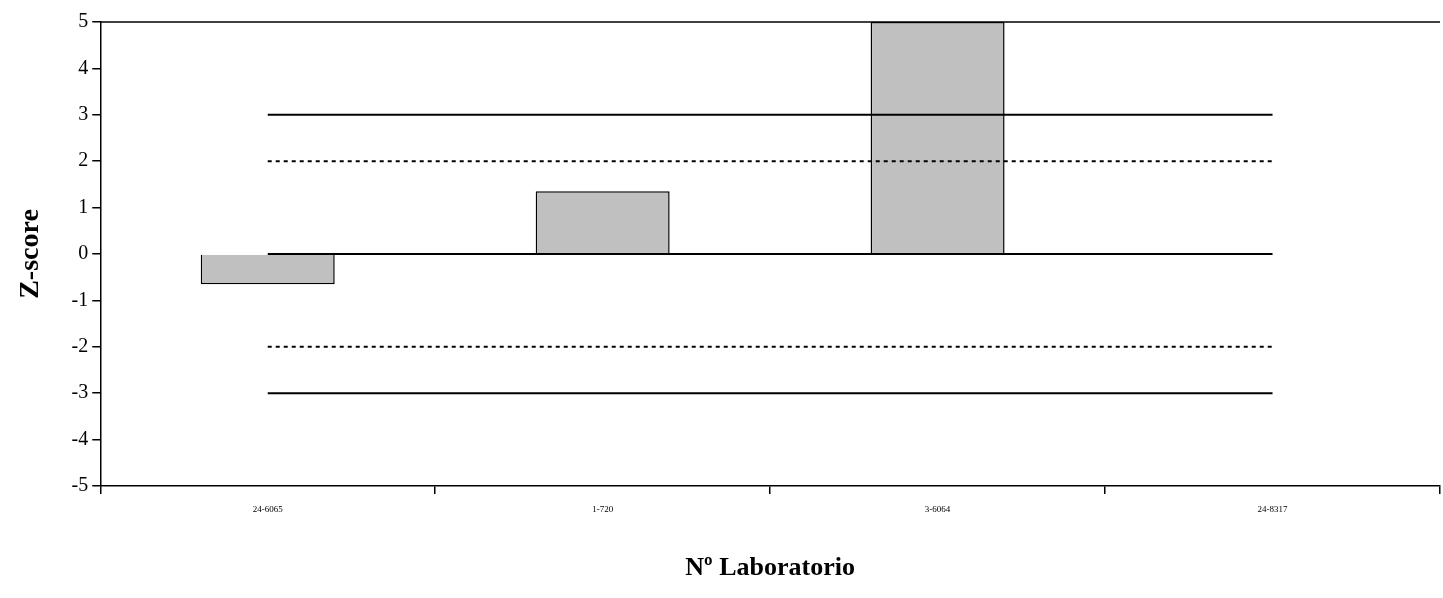  Describe the element at coordinates (83, 113) in the screenshot. I see `y-tick-label: 3` at that location.